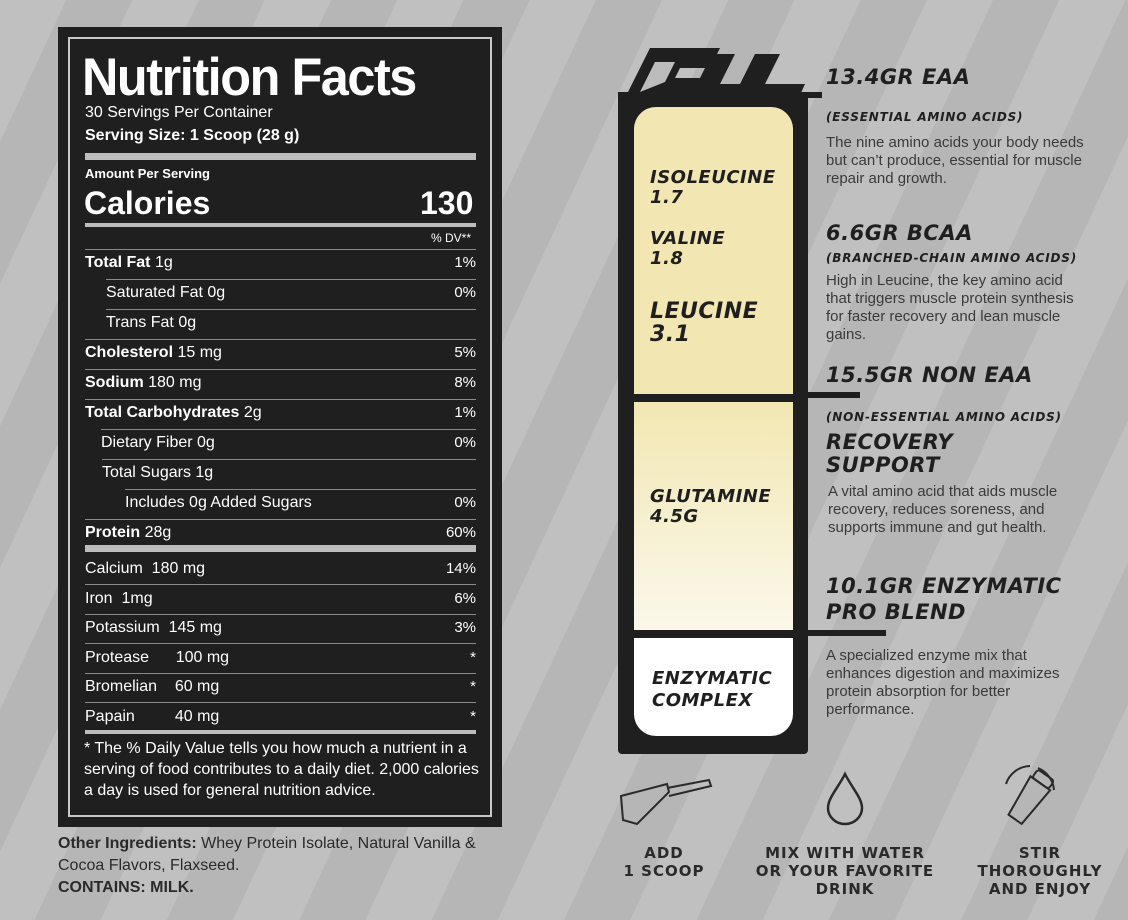 The width and height of the screenshot is (1128, 920). I want to click on amino-name: ISOLEUCINE, so click(713, 177).